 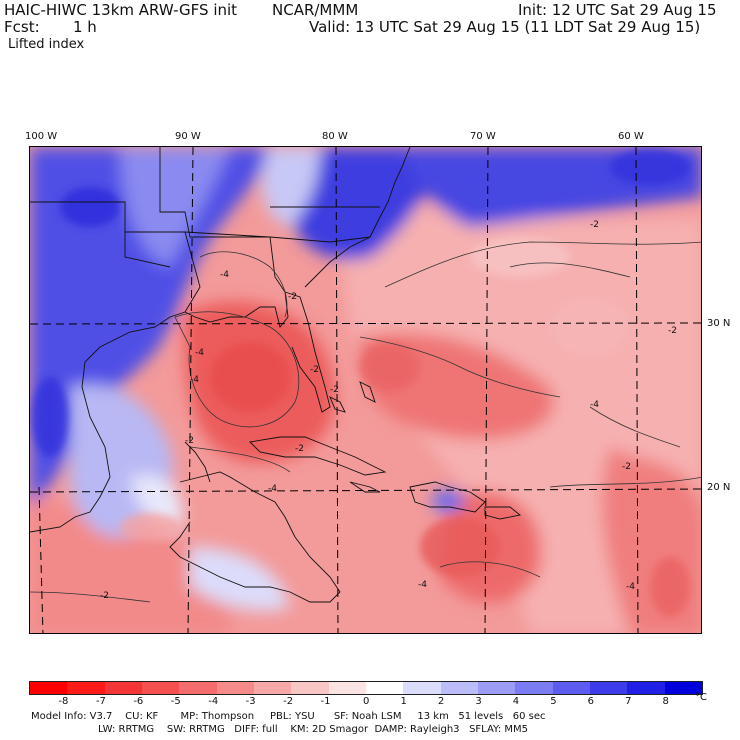 I want to click on org-label: NCAR/MMM, so click(x=315, y=10).